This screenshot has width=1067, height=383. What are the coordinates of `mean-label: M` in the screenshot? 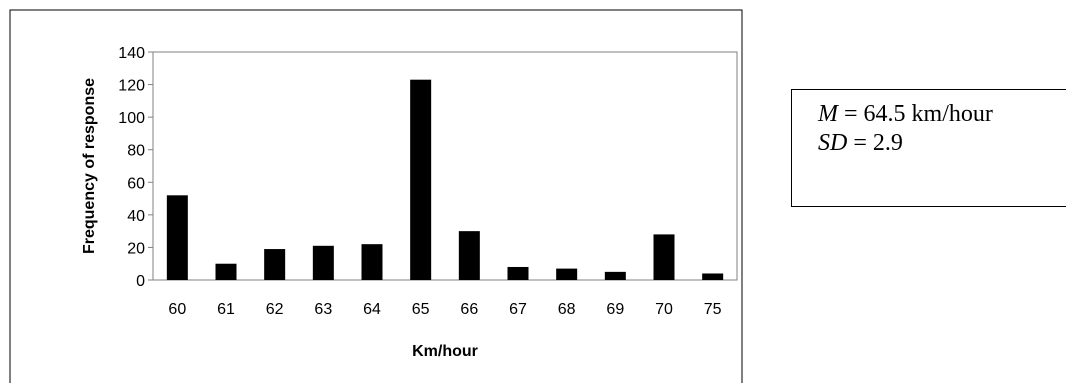 It's located at (828, 114).